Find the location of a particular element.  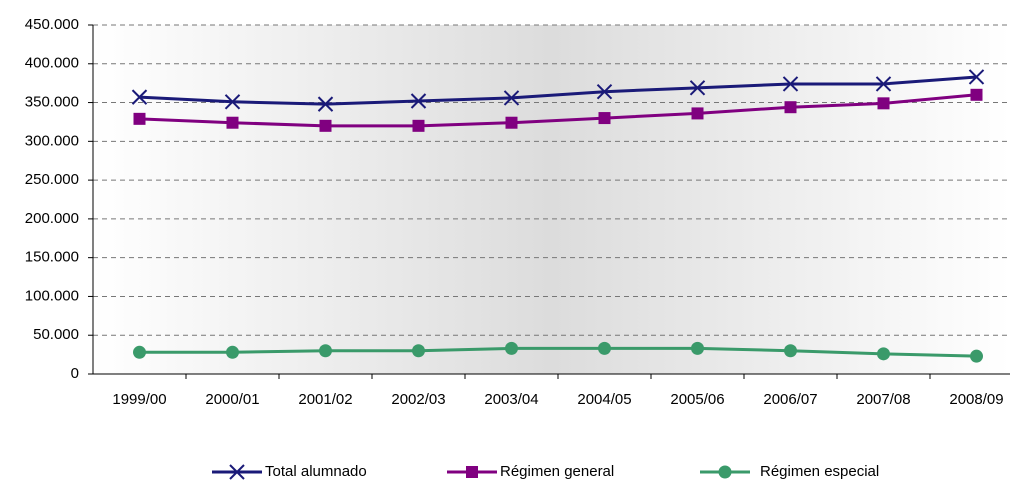

x-tick-label: 2007/08 is located at coordinates (883, 399).